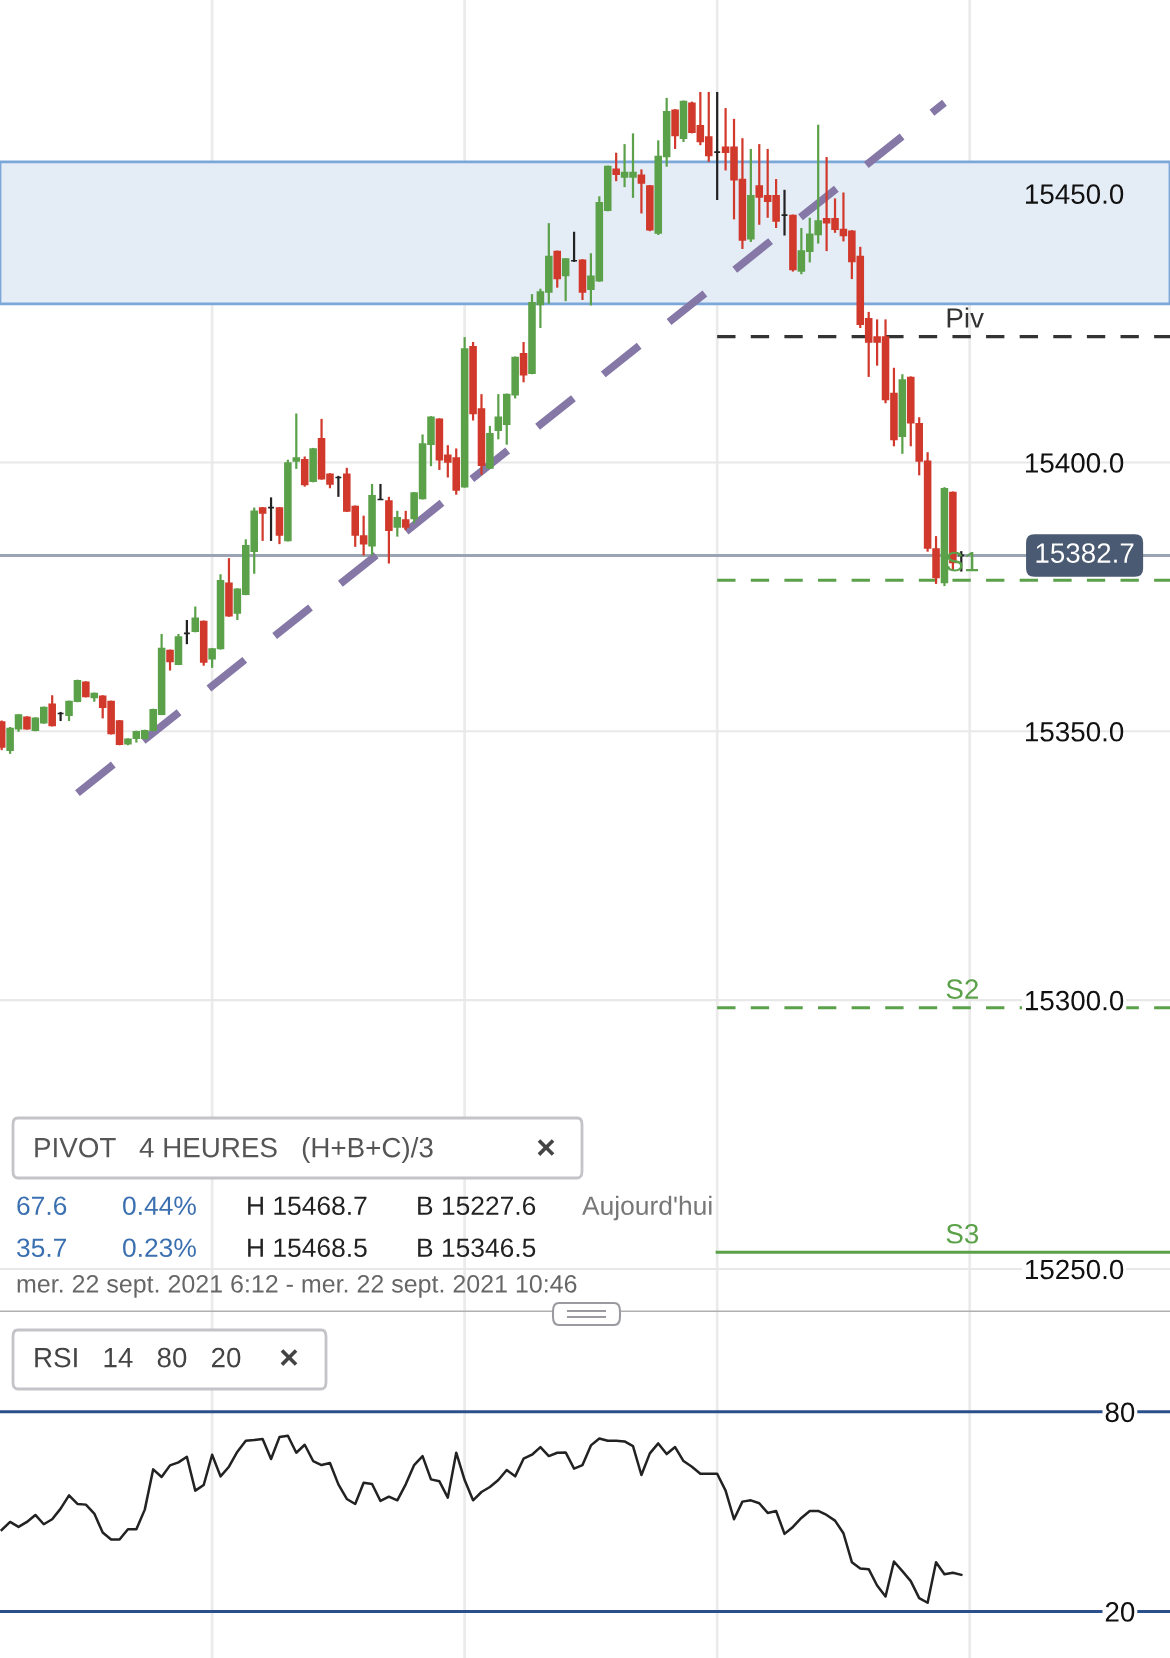 The image size is (1170, 1658). Describe the element at coordinates (962, 1233) in the screenshot. I see `ref-line-label: S3` at that location.